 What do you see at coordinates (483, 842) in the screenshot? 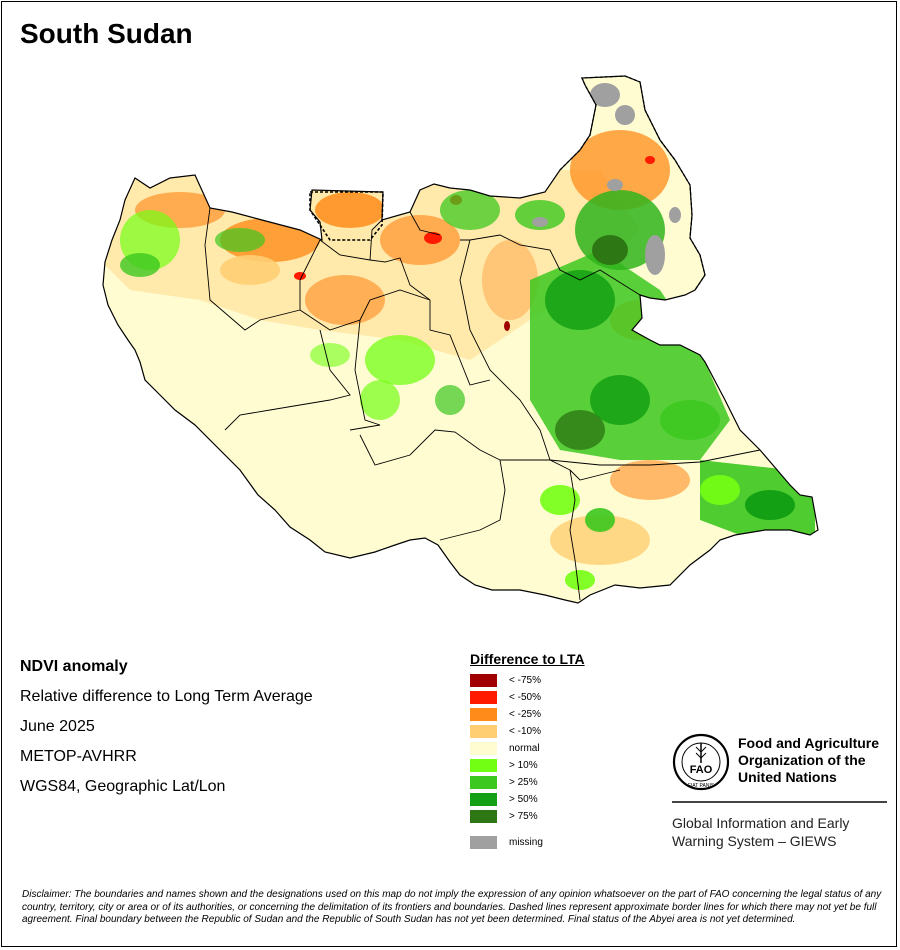
I see `legend-swatch-missing` at bounding box center [483, 842].